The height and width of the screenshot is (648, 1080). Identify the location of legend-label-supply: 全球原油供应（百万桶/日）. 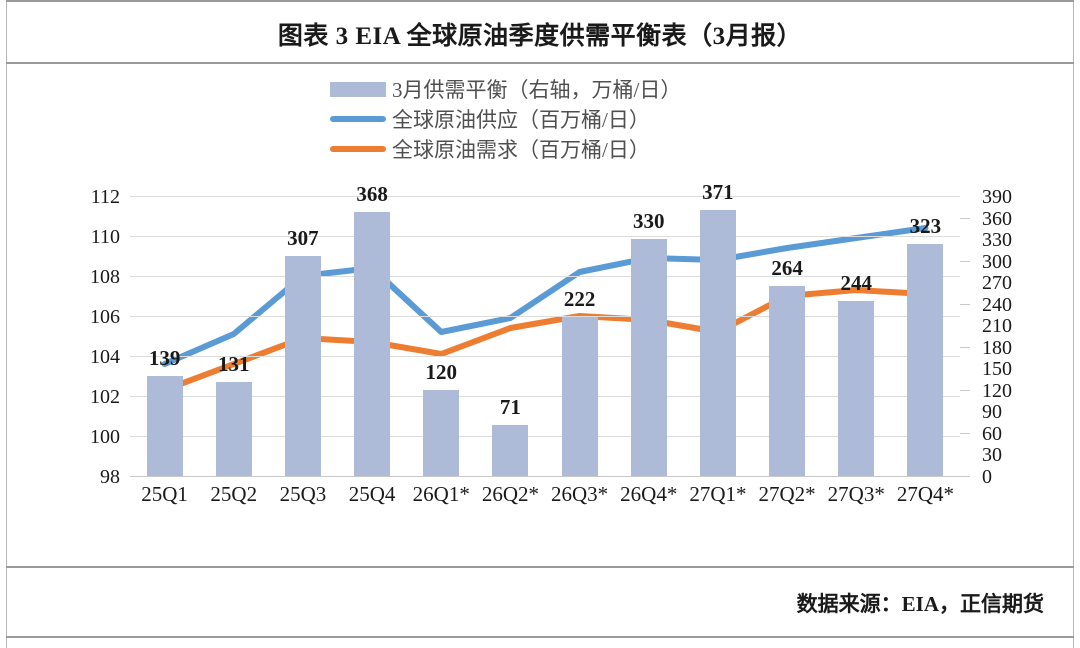
(521, 120).